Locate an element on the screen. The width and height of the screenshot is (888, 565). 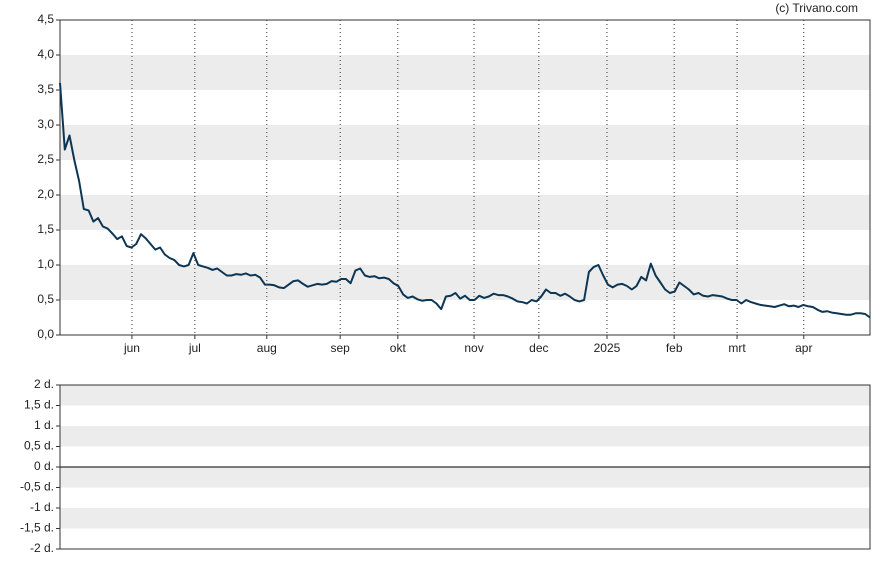
x-tick-label: nov is located at coordinates (473, 348).